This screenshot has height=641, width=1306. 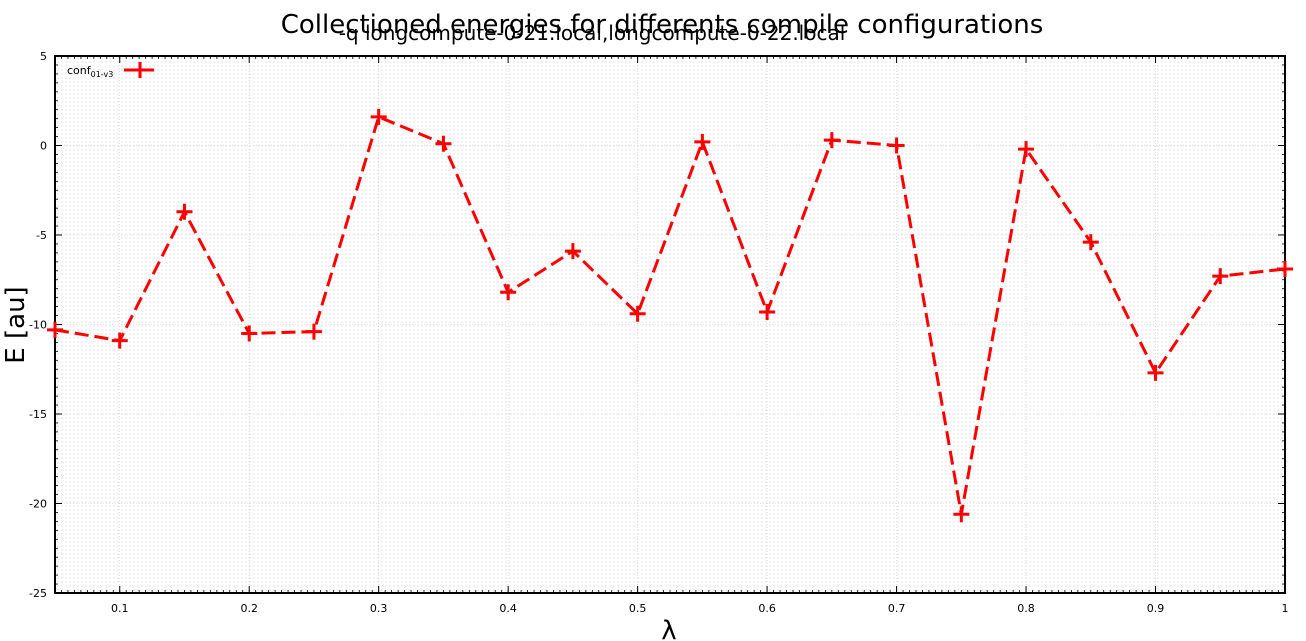 I want to click on x-tick-label: 0.3, so click(x=379, y=608).